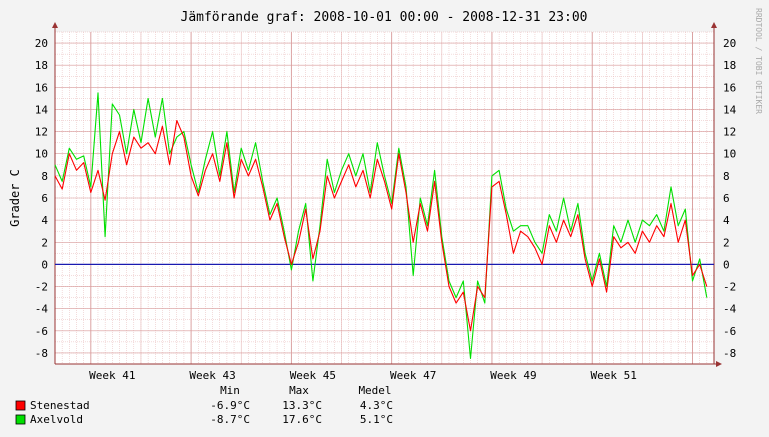 The image size is (769, 437). Describe the element at coordinates (41, 331) in the screenshot. I see `y-tick-label-left: -6` at that location.